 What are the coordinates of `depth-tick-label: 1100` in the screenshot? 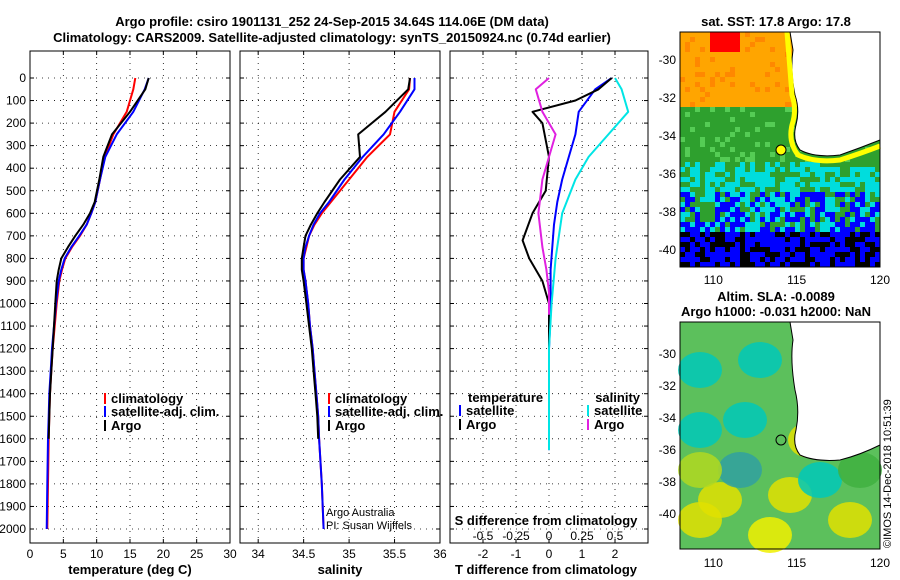 It's located at (13, 326).